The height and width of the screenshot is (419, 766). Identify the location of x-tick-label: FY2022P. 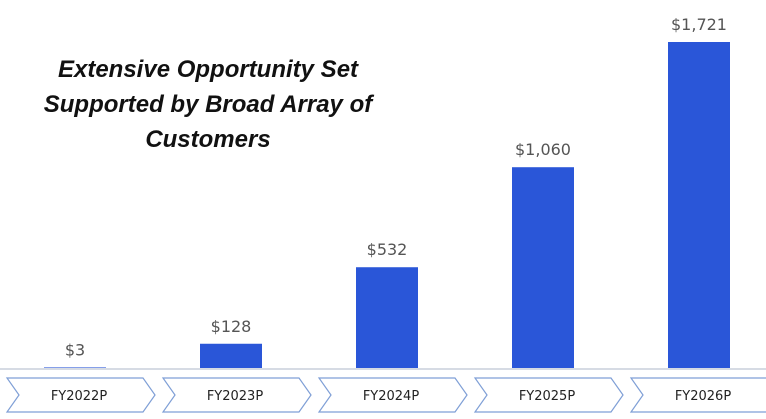
(79, 396).